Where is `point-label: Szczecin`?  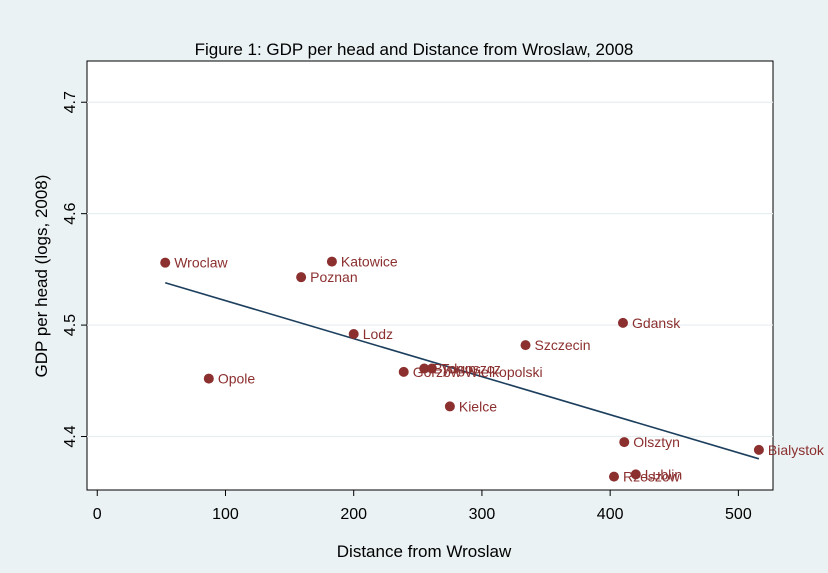
point-label: Szczecin is located at coordinates (563, 345).